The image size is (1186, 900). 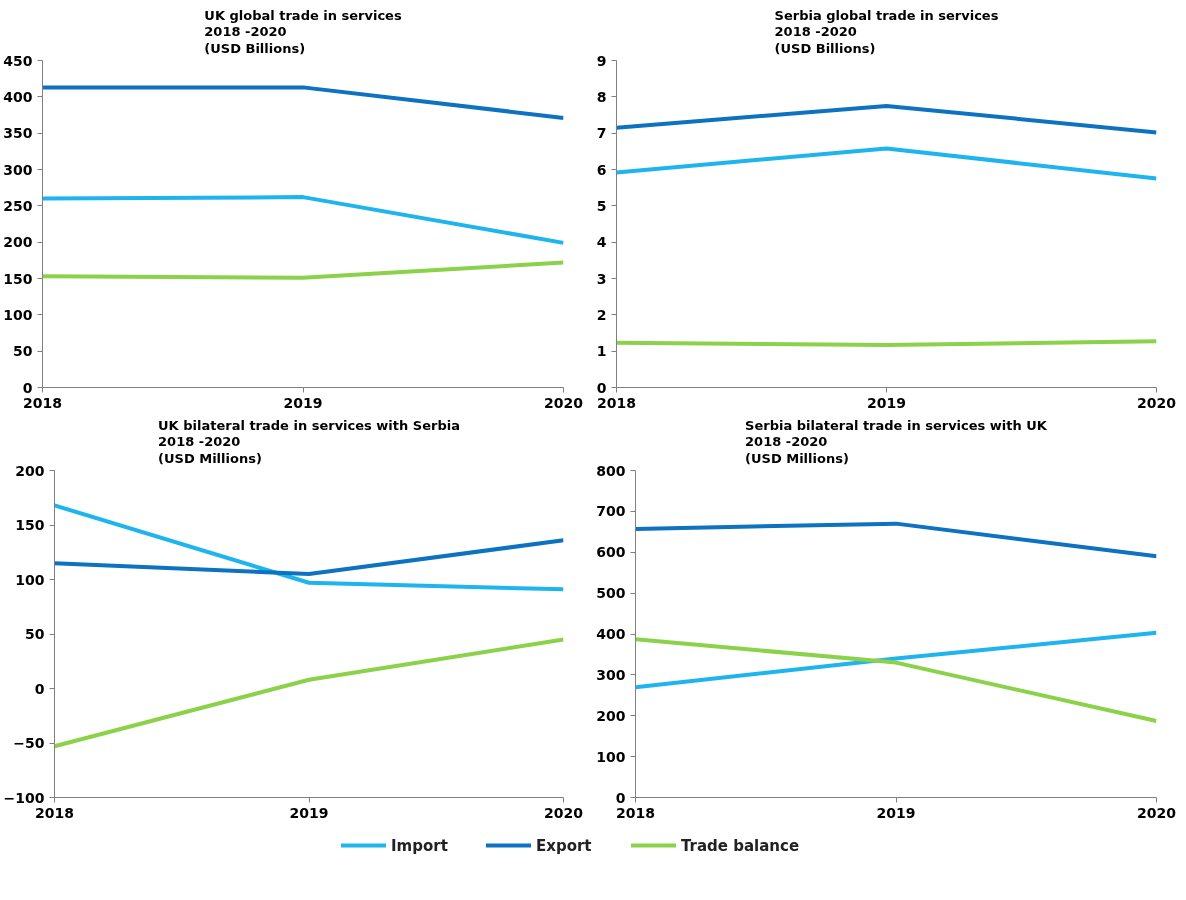 I want to click on y-tick-label: 450, so click(x=18, y=60).